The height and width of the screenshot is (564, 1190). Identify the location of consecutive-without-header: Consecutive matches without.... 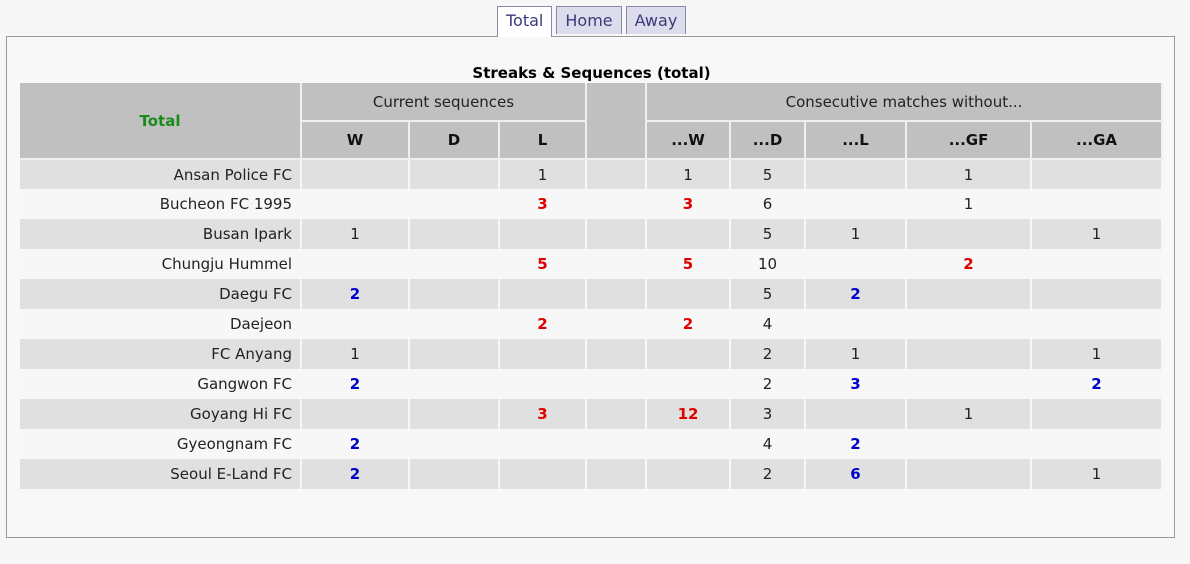
(905, 102).